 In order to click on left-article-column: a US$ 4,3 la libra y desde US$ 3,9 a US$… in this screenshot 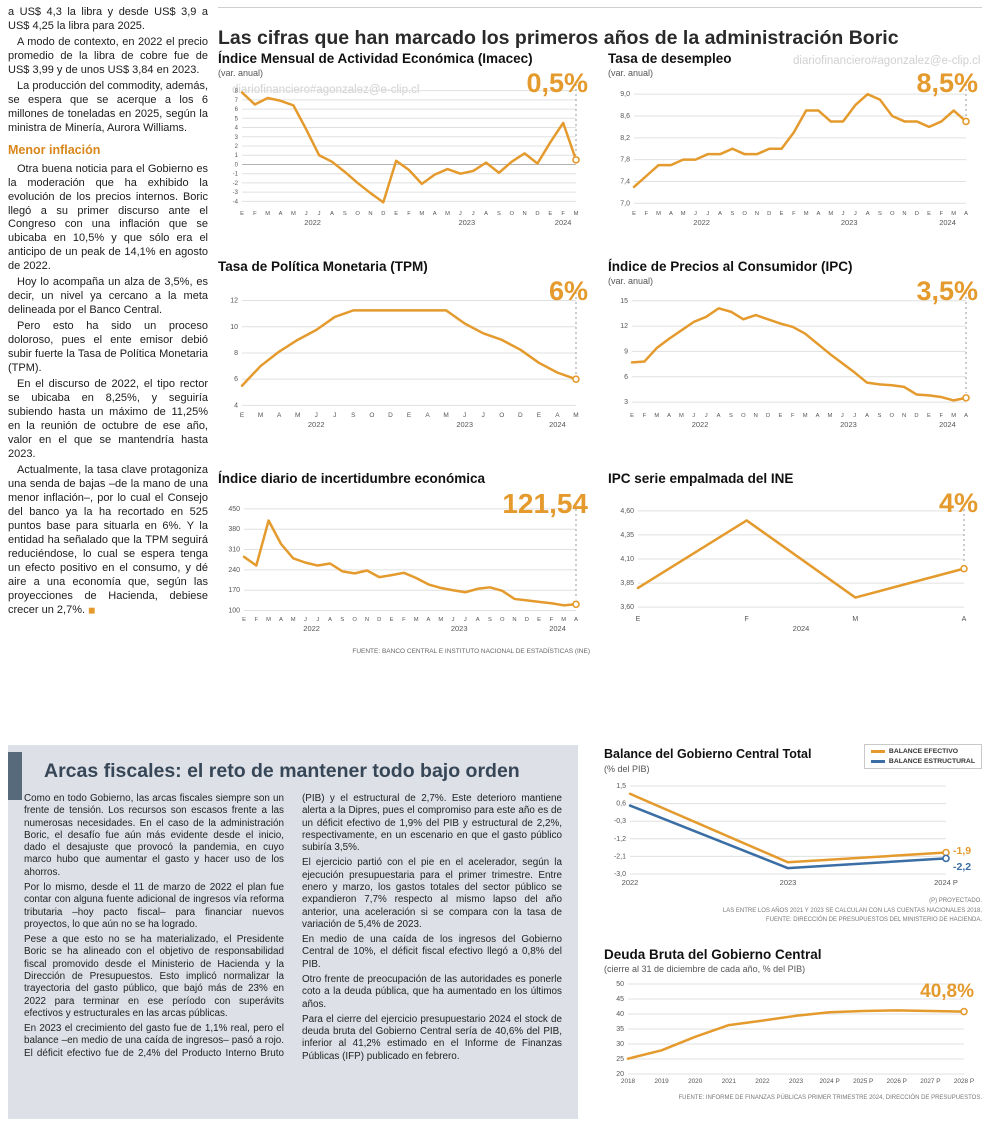, I will do `click(108, 313)`.